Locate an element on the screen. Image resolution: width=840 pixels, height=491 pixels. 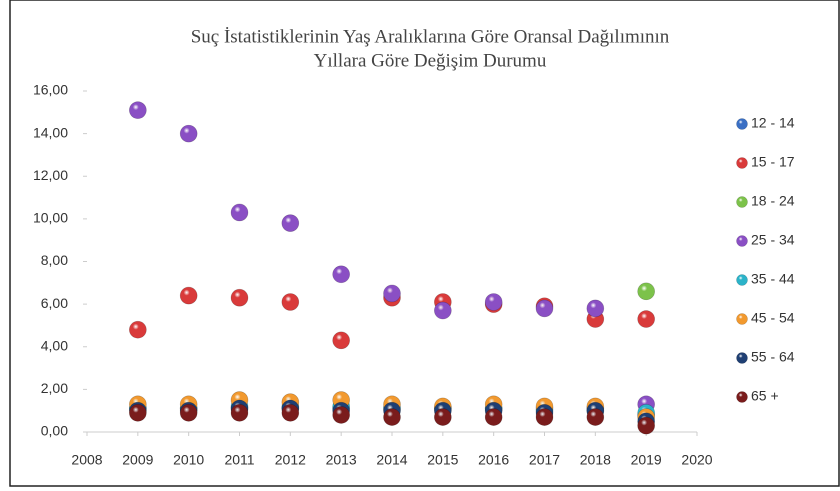
legend-label: 35 - 44 is located at coordinates (773, 279).